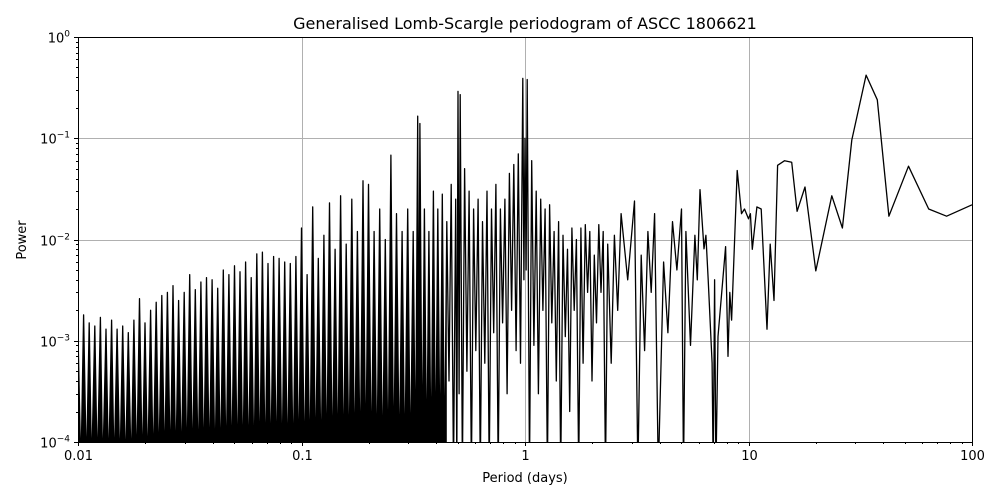  I want to click on x-tick-label: 0.1, so click(302, 456).